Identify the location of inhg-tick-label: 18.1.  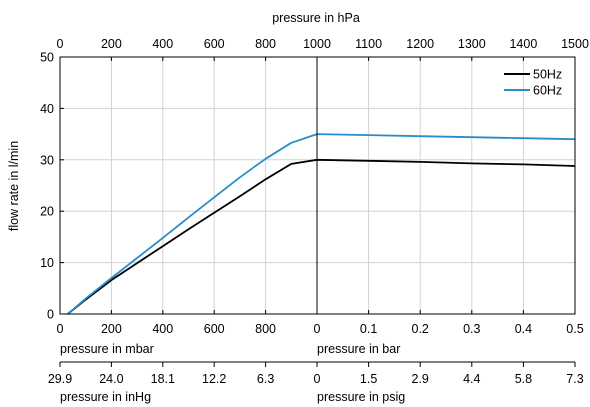
(163, 379).